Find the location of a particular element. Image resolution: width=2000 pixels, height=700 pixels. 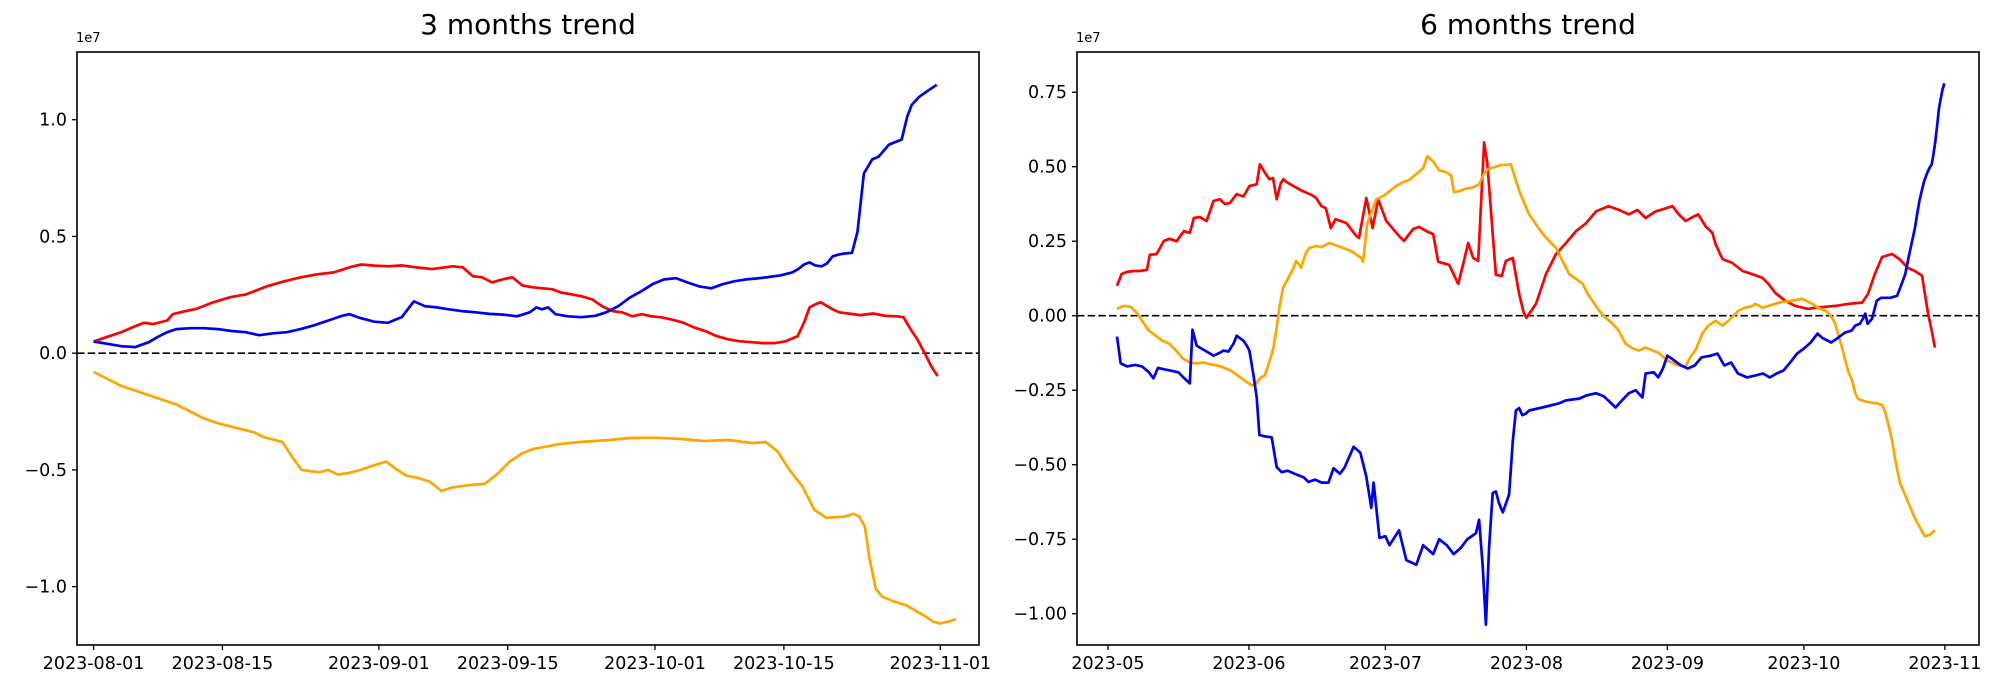

x-tick-label: 2023-06 is located at coordinates (1248, 664).